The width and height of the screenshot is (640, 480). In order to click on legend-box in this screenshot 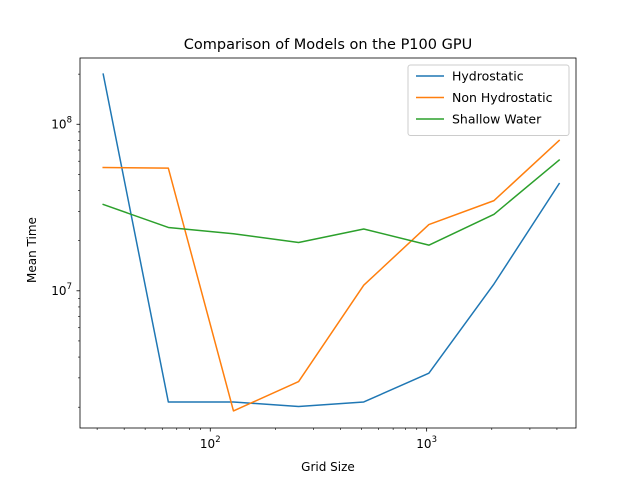, I will do `click(488, 100)`.